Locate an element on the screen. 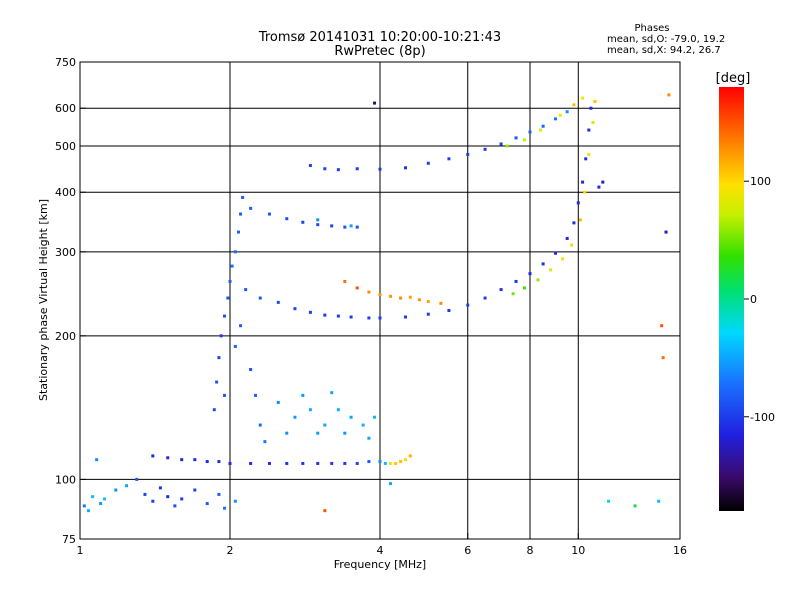  colorbar-tick-label: 100 is located at coordinates (760, 181).